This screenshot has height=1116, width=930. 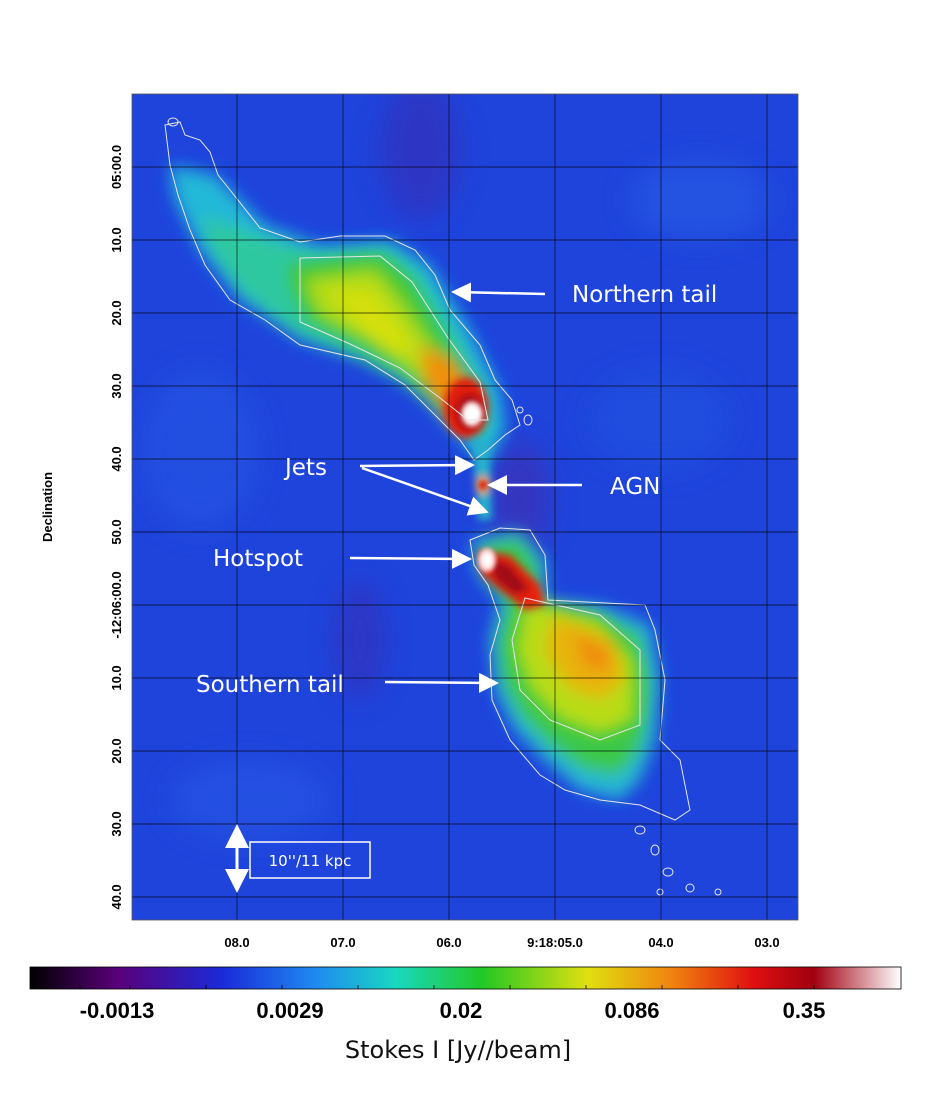 What do you see at coordinates (501, 942) in the screenshot?
I see `x-tick-labels: 08.0 07.0 06.0 9:18:05.0 04.0 03.0` at bounding box center [501, 942].